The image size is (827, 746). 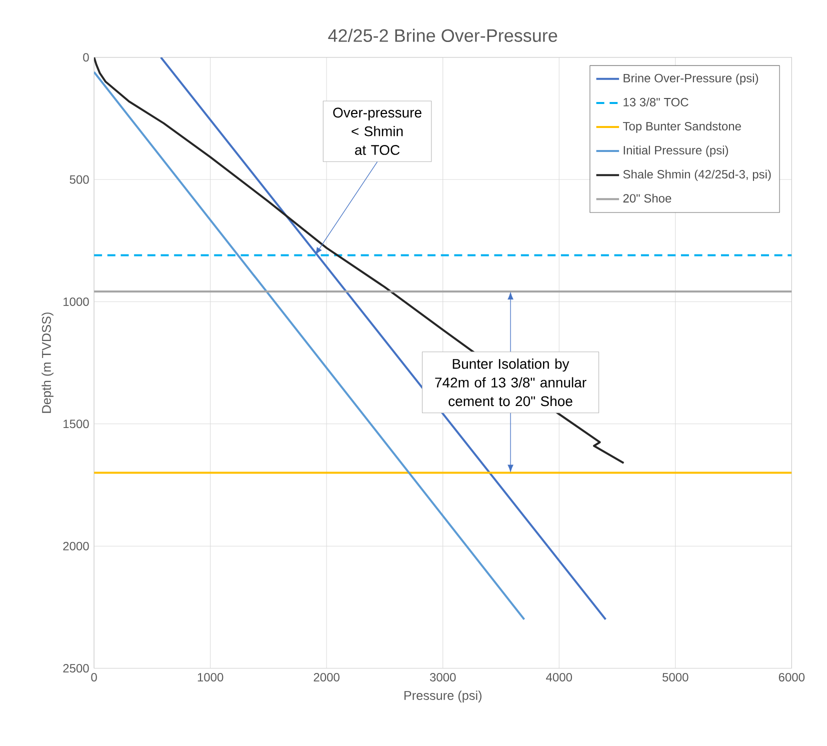 What do you see at coordinates (443, 677) in the screenshot?
I see `x-tick-label: 3000` at bounding box center [443, 677].